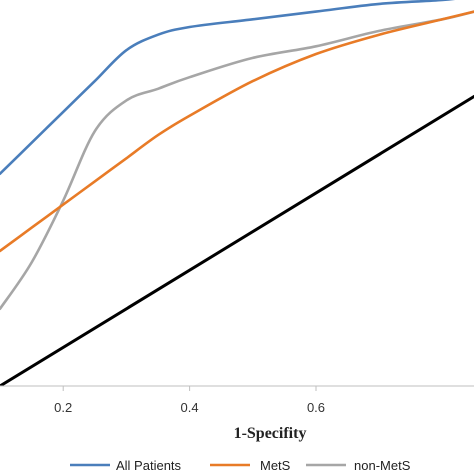 The height and width of the screenshot is (474, 474). I want to click on legend: All Patients MetS non-MetS, so click(240, 465).